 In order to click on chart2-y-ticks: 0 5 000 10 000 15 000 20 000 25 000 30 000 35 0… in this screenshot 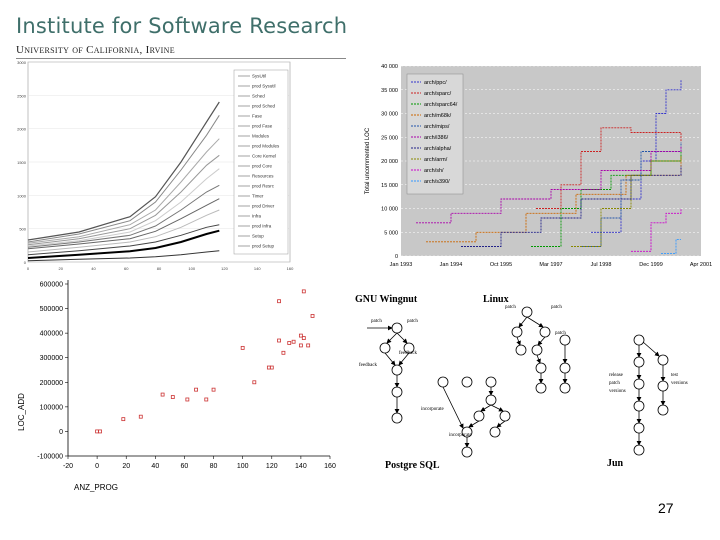, I will do `click(389, 162)`.